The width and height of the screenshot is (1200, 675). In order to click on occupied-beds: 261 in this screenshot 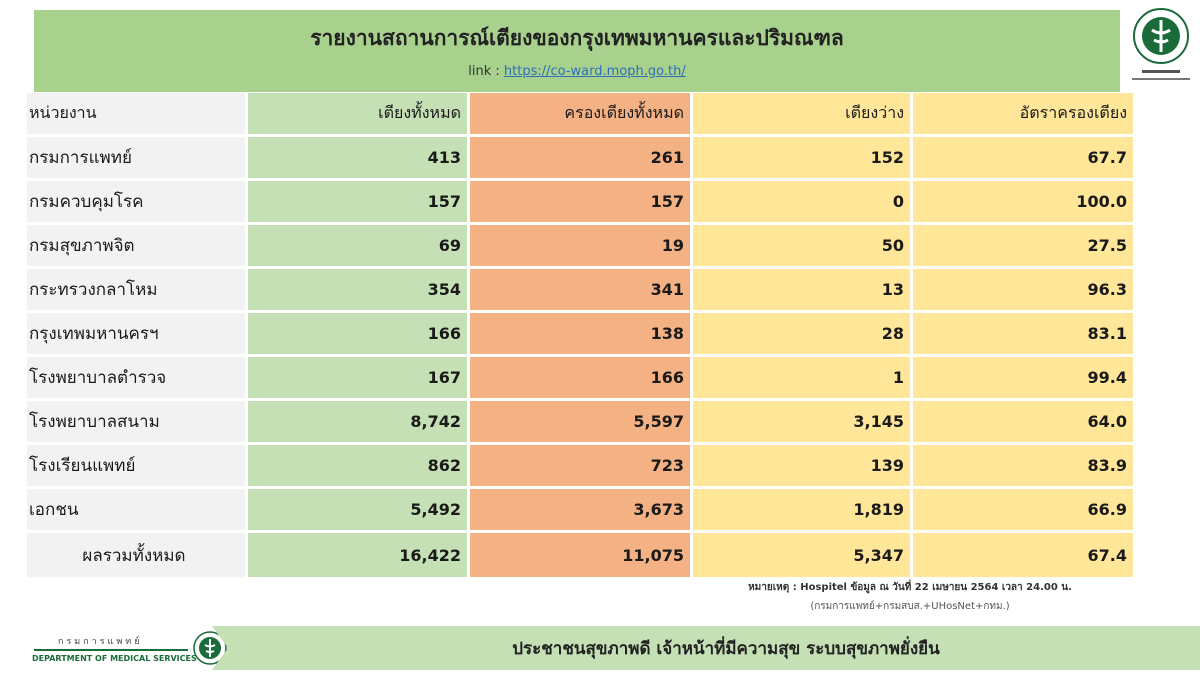, I will do `click(581, 157)`.